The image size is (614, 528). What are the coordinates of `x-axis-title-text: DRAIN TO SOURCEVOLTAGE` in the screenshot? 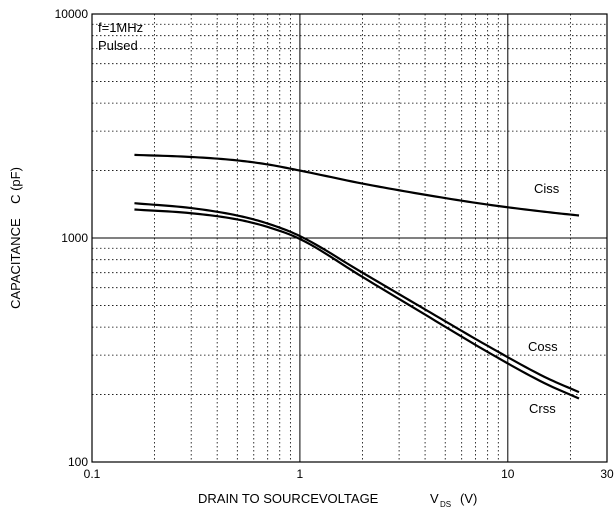 It's located at (288, 498).